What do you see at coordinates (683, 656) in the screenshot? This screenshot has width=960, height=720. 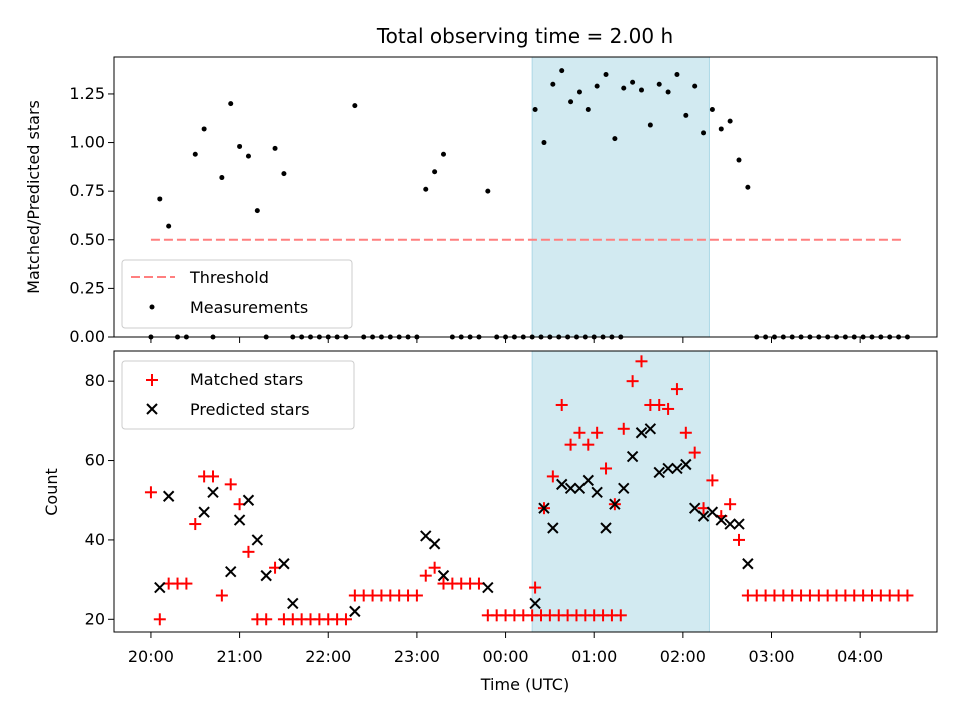 I see `x-tick-label: 02:00` at bounding box center [683, 656].